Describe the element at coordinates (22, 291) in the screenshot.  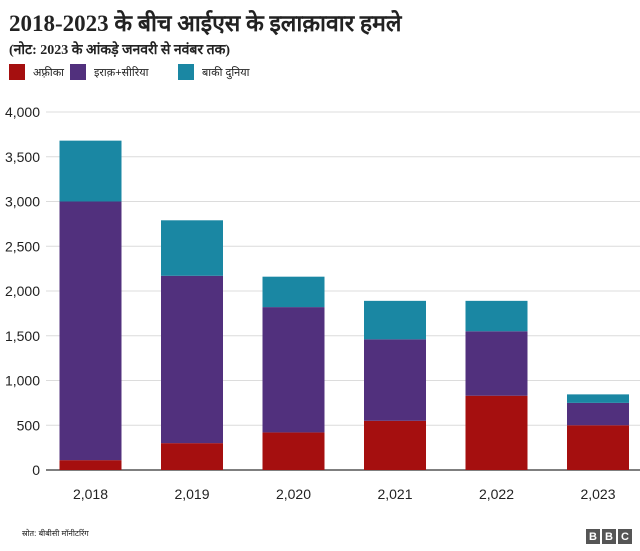
I see `y-tick-label: 2,000` at that location.